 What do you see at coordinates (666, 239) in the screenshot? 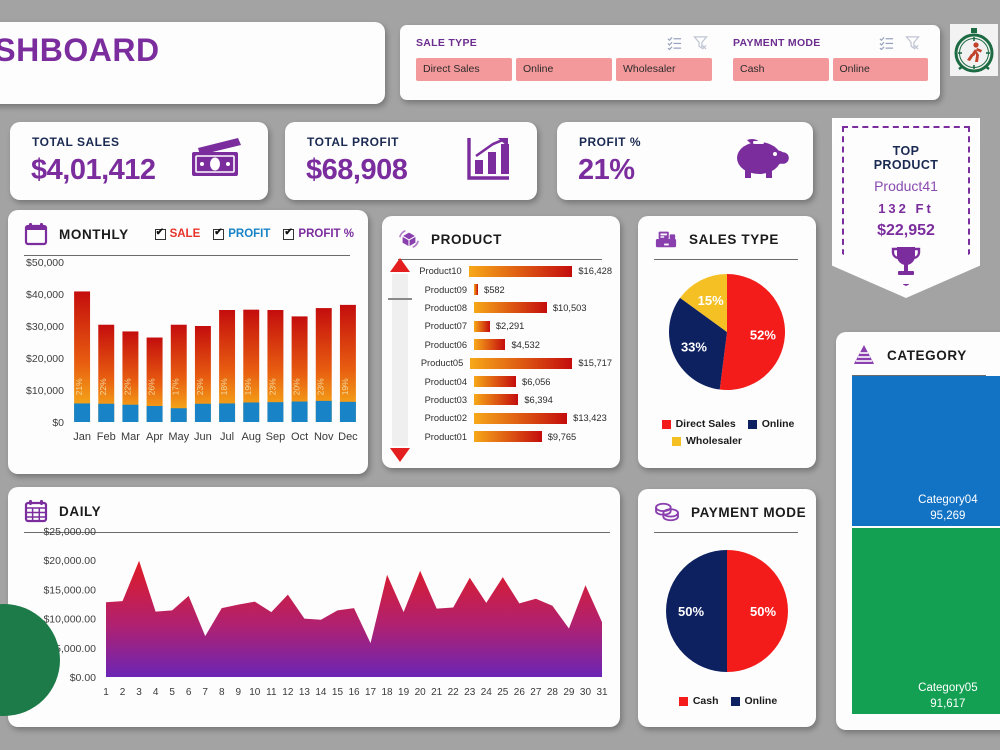
I see `cash-register-icon` at bounding box center [666, 239].